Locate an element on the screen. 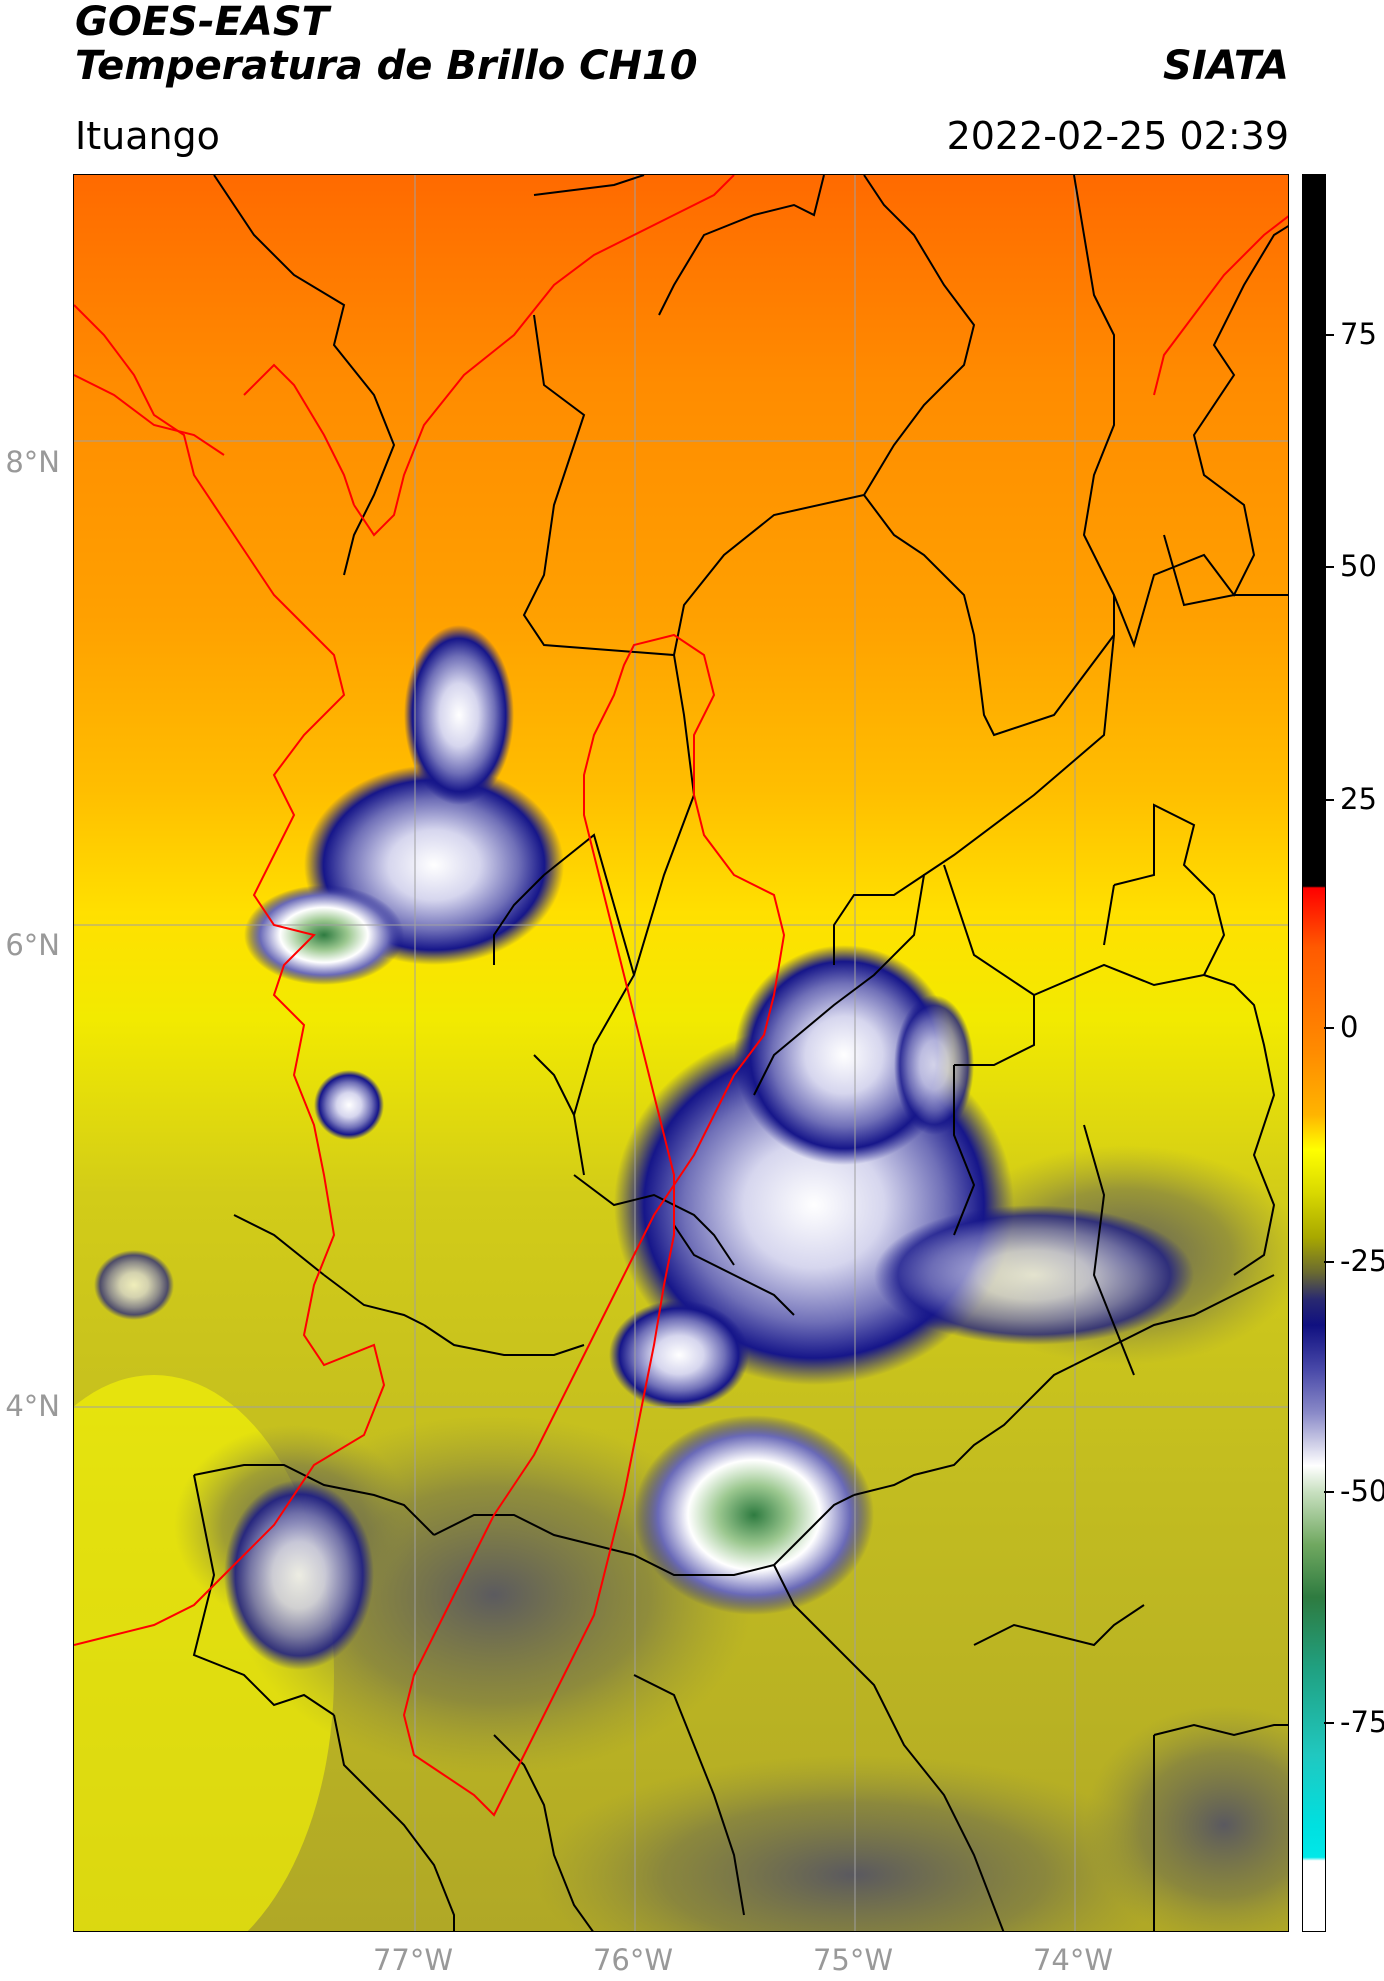 This screenshot has height=1981, width=1384. colorbar-label: 0 is located at coordinates (1349, 1027).